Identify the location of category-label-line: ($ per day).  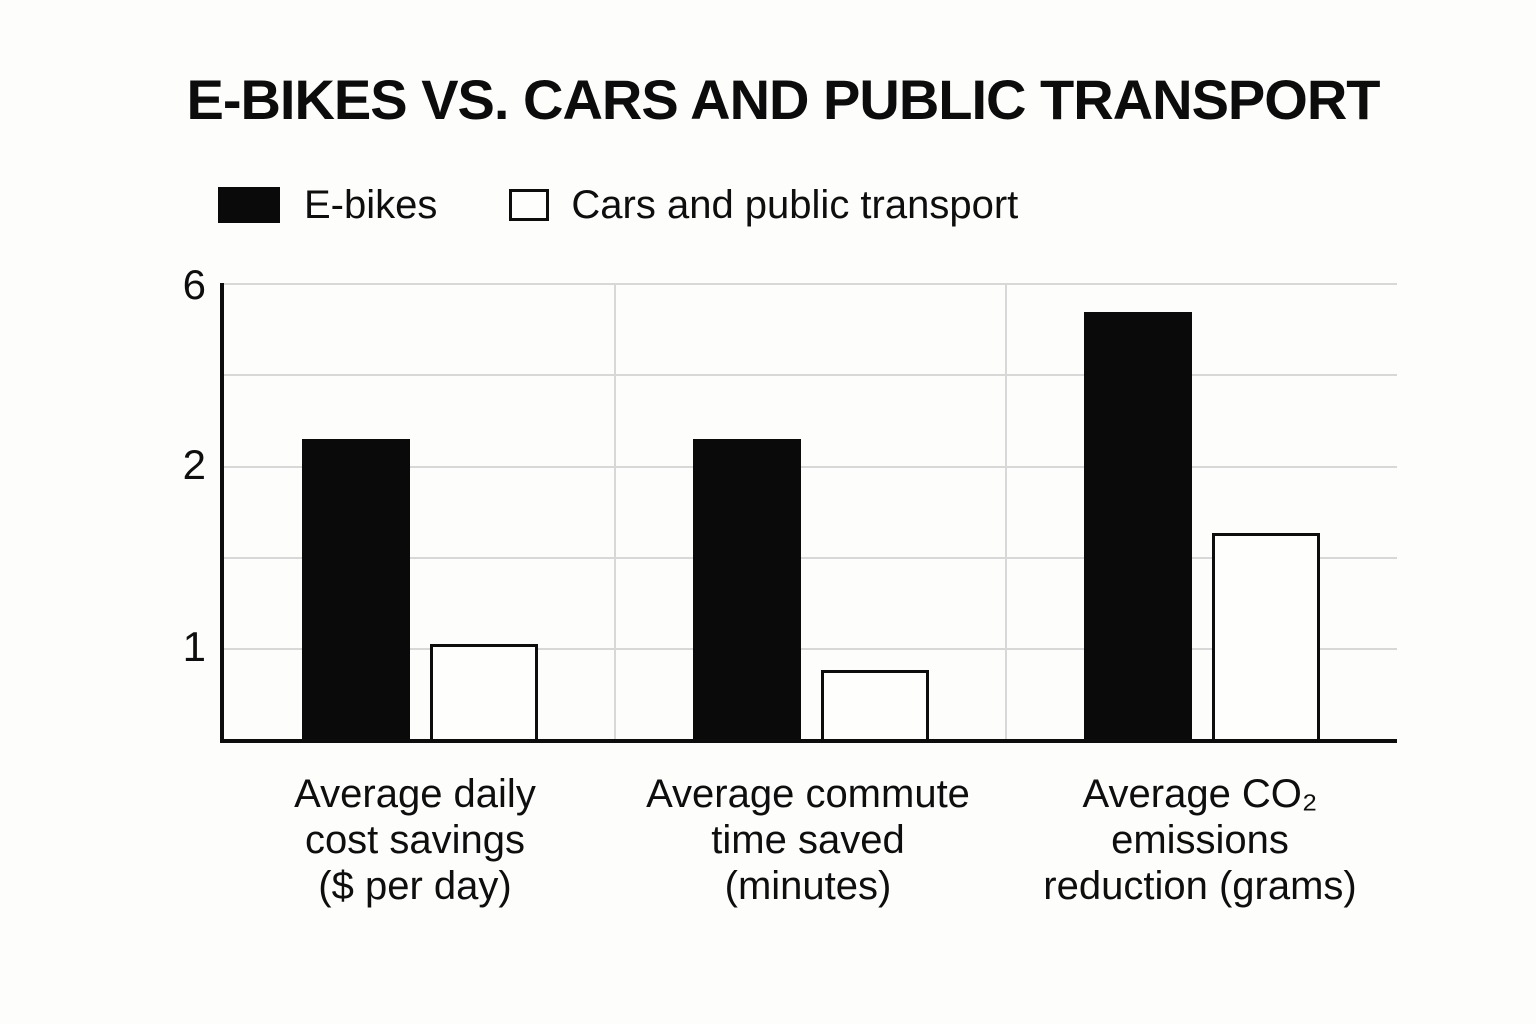
(415, 886).